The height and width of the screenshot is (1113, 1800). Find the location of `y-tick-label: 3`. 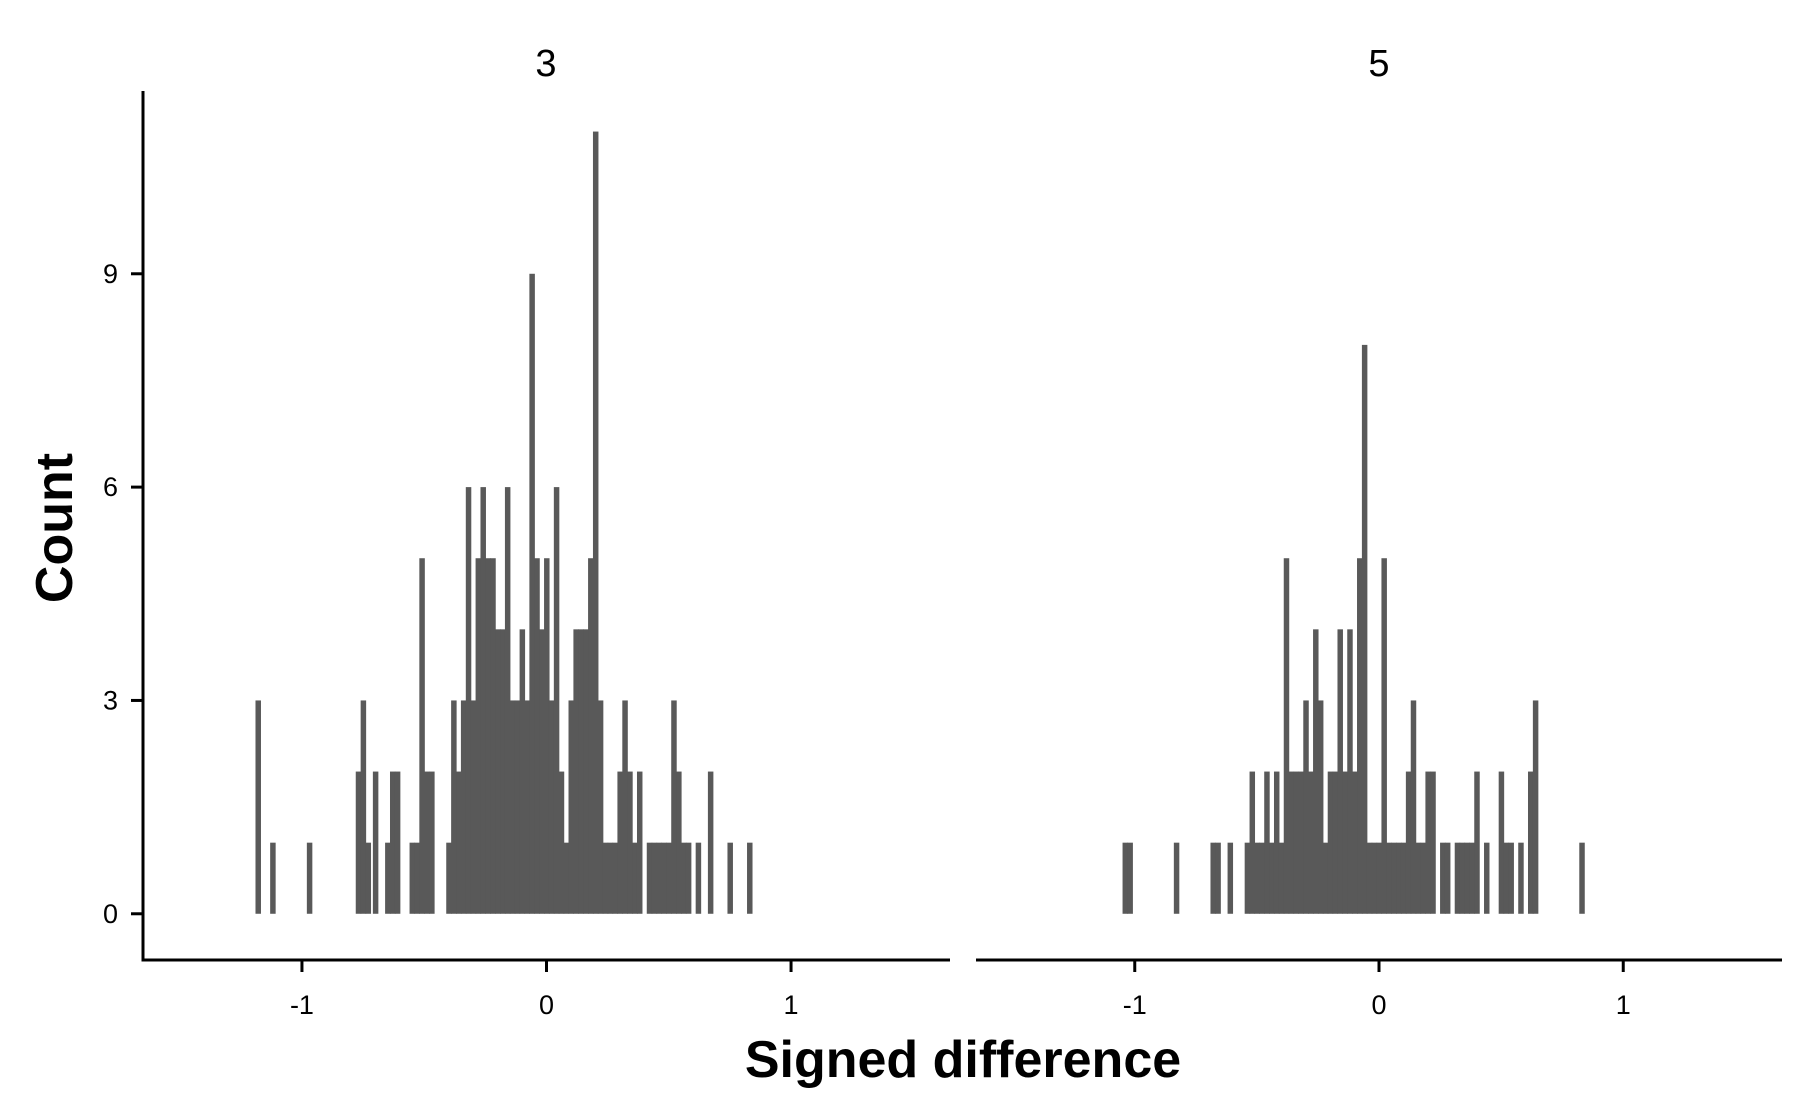

y-tick-label: 3 is located at coordinates (110, 700).